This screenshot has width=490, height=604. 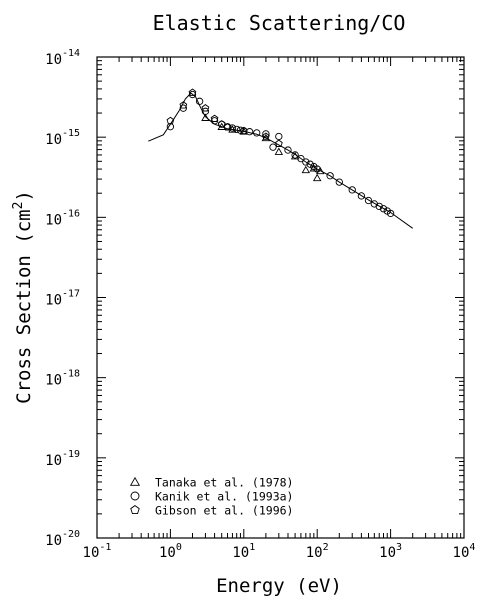 I want to click on legend-circle-marker, so click(x=135, y=496).